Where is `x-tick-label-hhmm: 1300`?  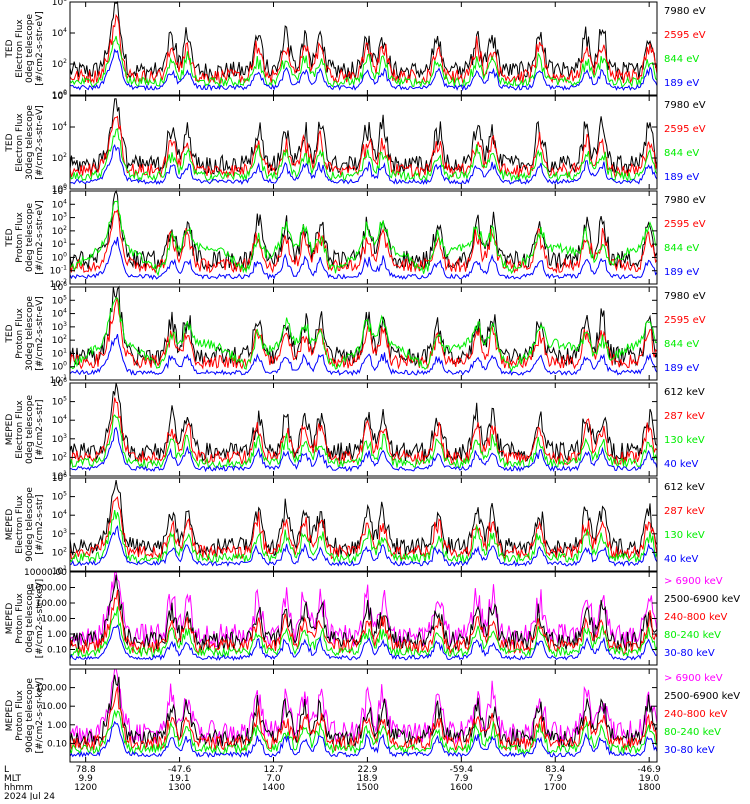 x-tick-label-hhmm: 1300 is located at coordinates (179, 788).